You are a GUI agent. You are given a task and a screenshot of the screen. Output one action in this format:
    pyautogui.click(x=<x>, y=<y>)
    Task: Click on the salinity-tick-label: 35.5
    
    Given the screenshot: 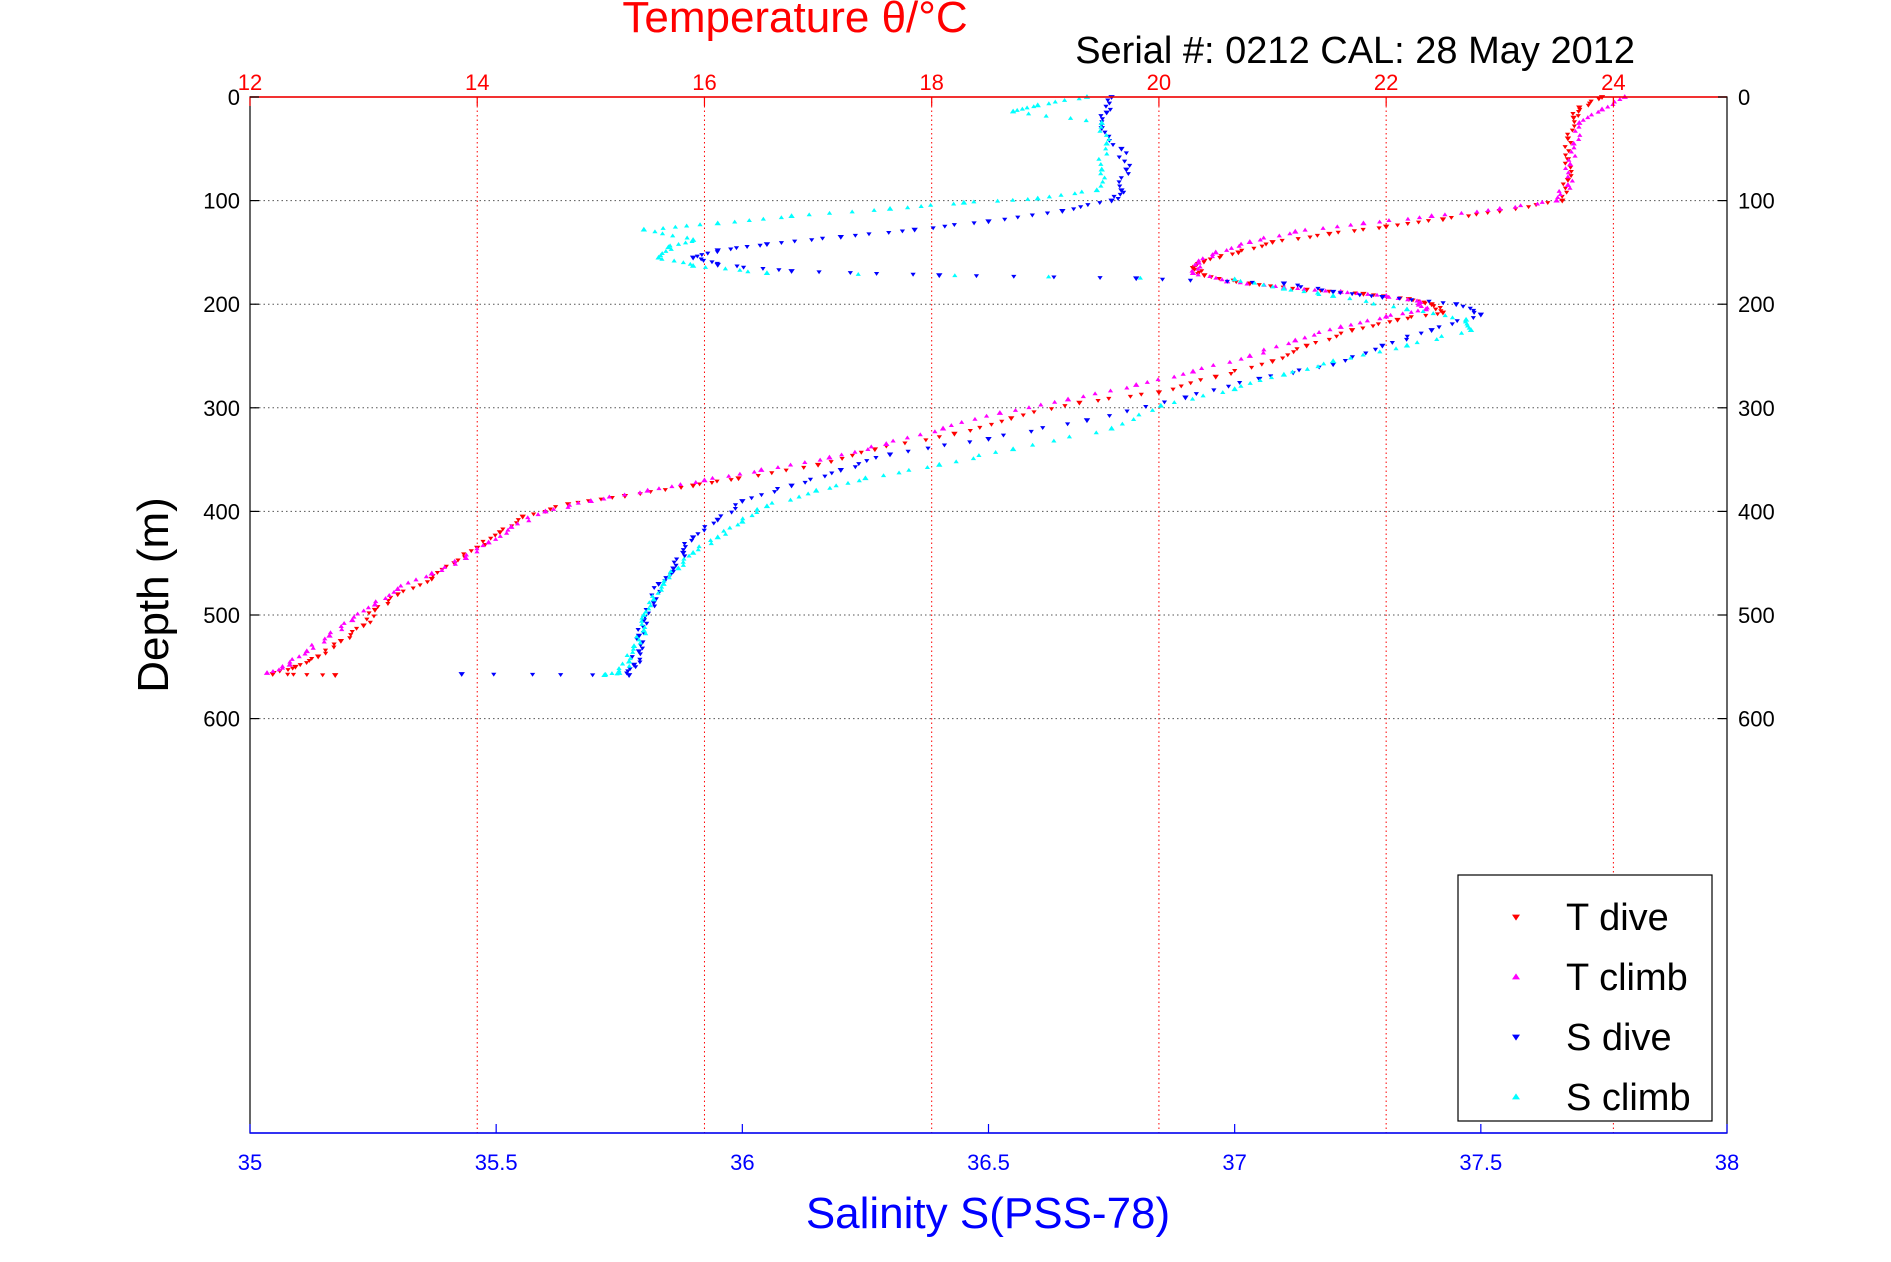 What is the action you would take?
    pyautogui.click(x=496, y=1162)
    